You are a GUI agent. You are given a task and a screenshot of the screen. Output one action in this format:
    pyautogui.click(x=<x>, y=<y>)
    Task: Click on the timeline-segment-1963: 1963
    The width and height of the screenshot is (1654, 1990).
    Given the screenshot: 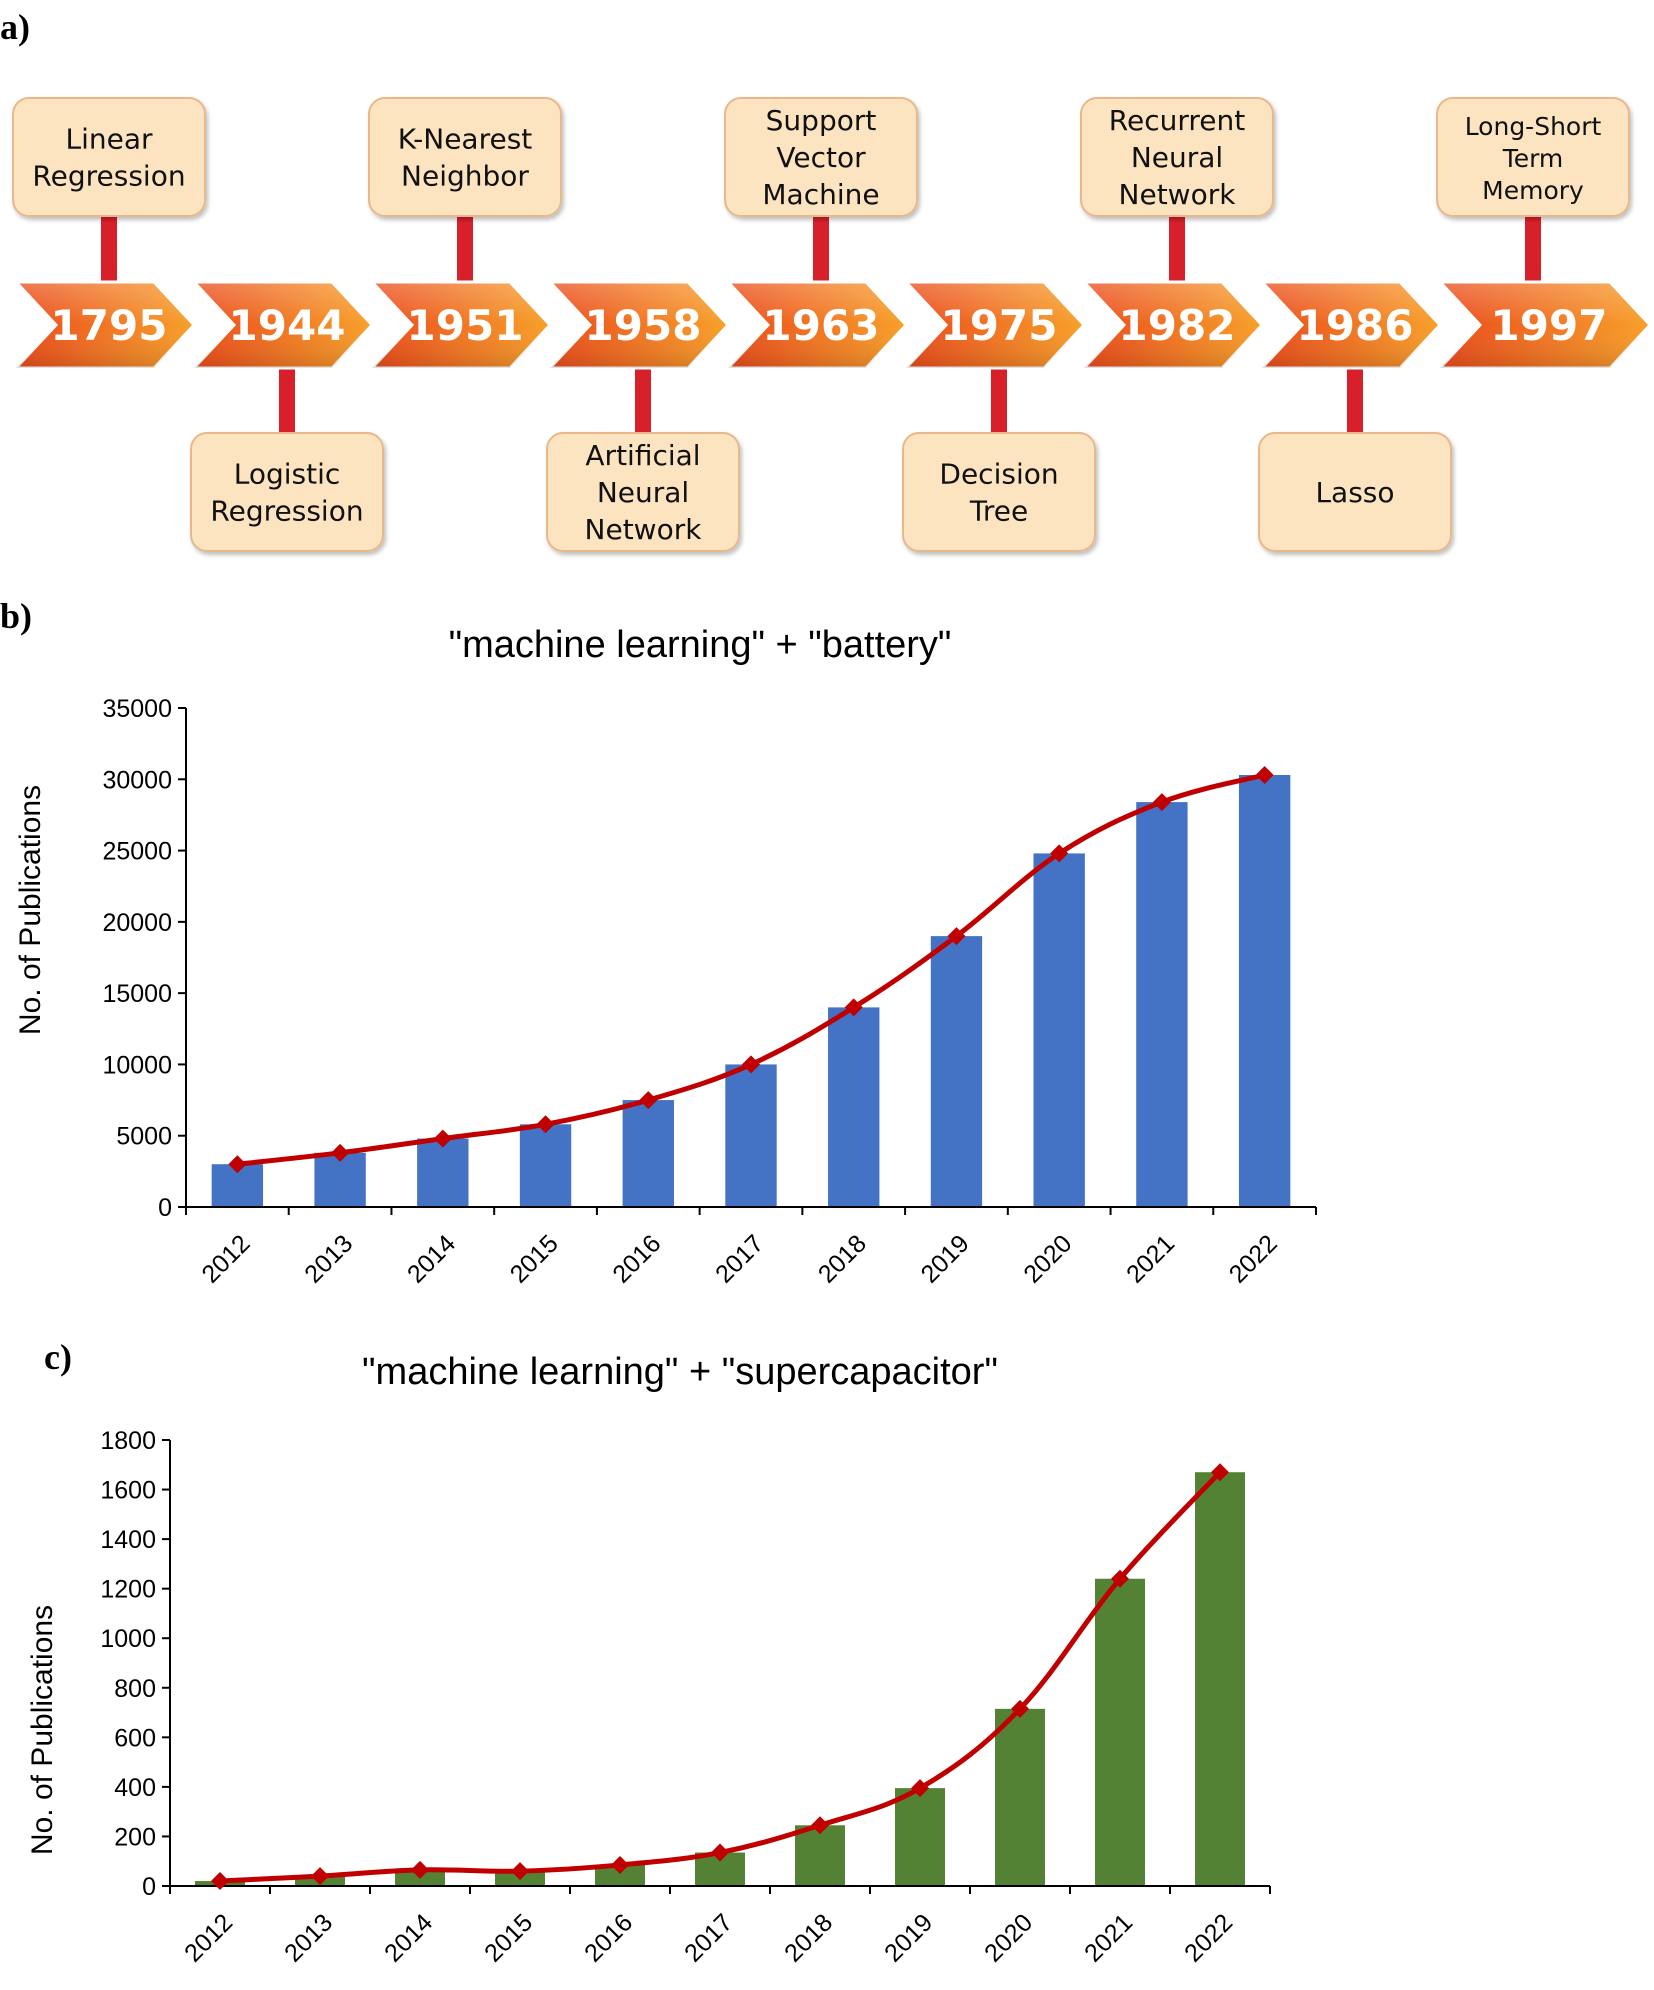 What is the action you would take?
    pyautogui.click(x=816, y=325)
    